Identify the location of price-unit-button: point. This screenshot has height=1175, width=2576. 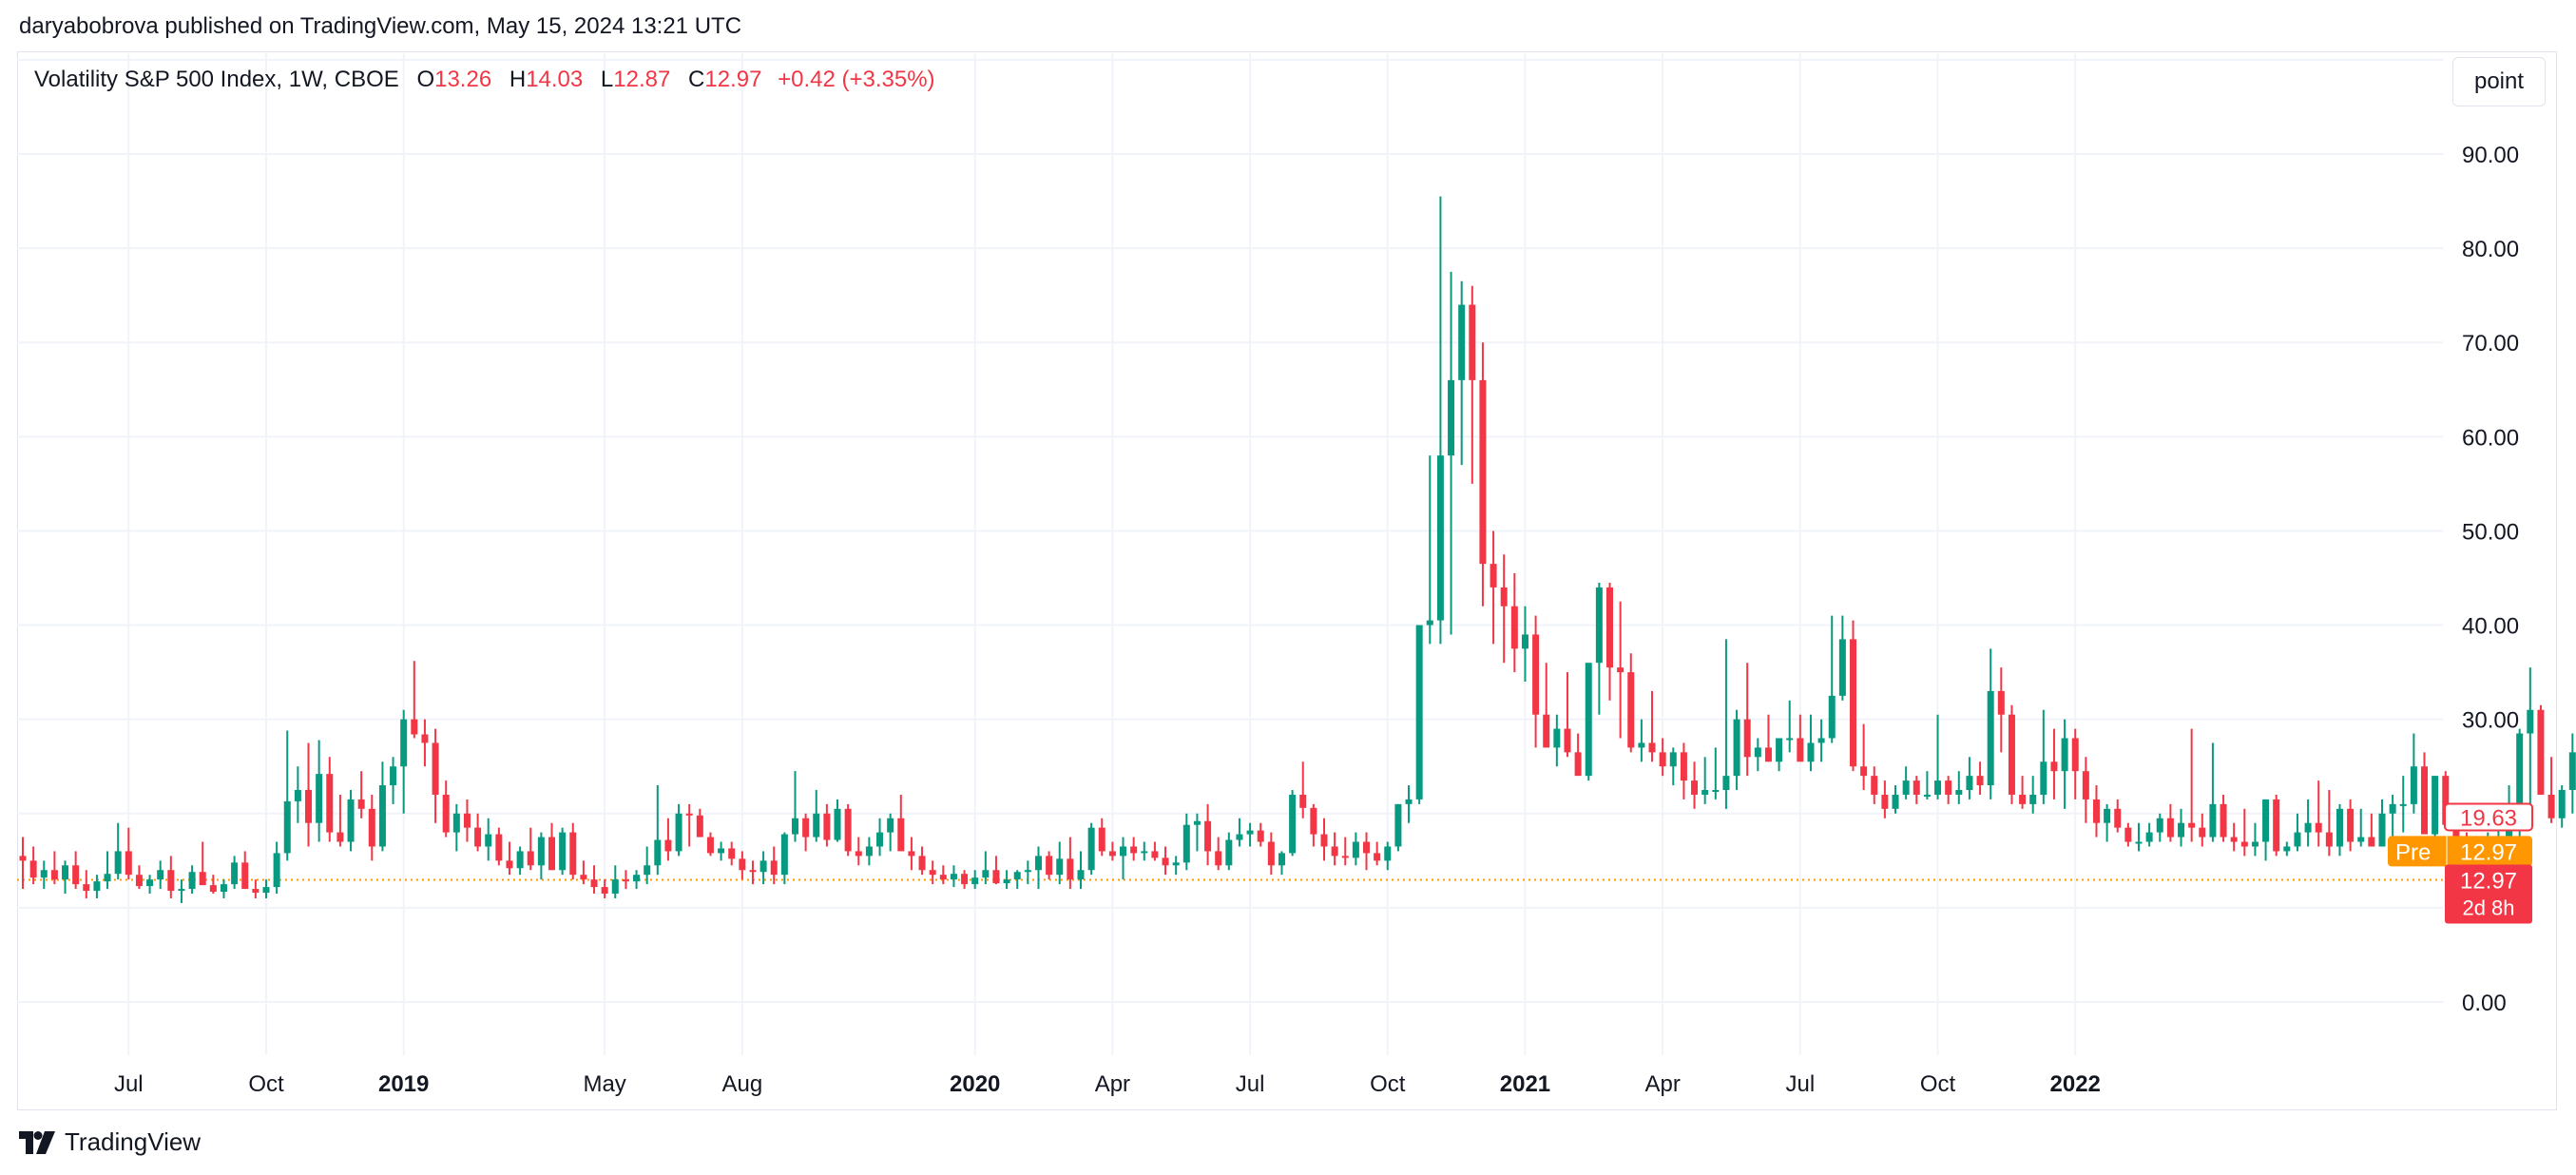
(2499, 81).